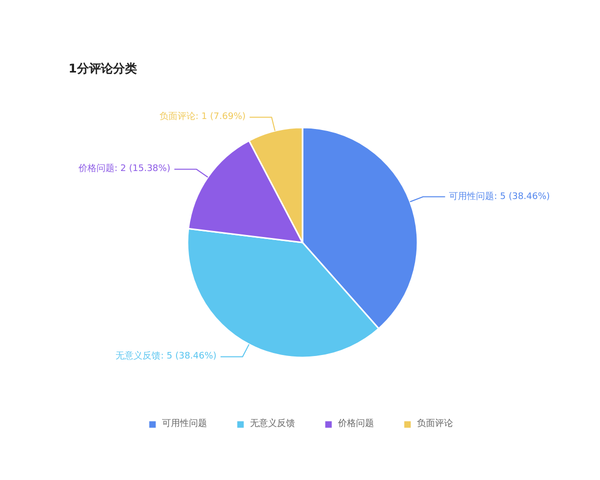 The height and width of the screenshot is (480, 600). What do you see at coordinates (499, 196) in the screenshot?
I see `data-label: 可用性问题: 5 (38.46%)` at bounding box center [499, 196].